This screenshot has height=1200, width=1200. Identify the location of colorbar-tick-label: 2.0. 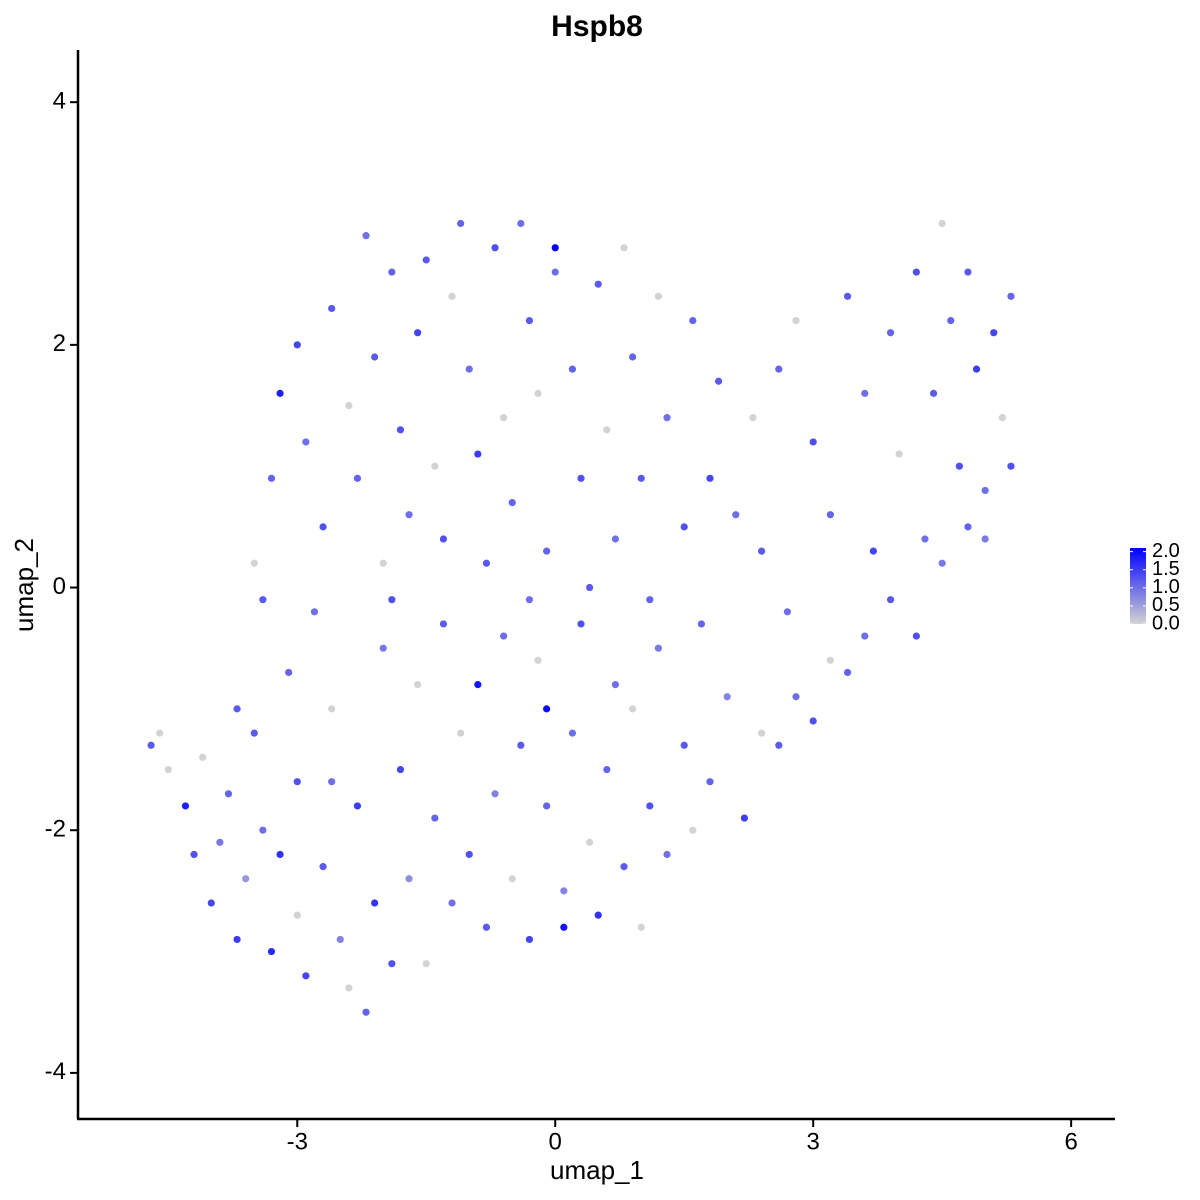
(1166, 551).